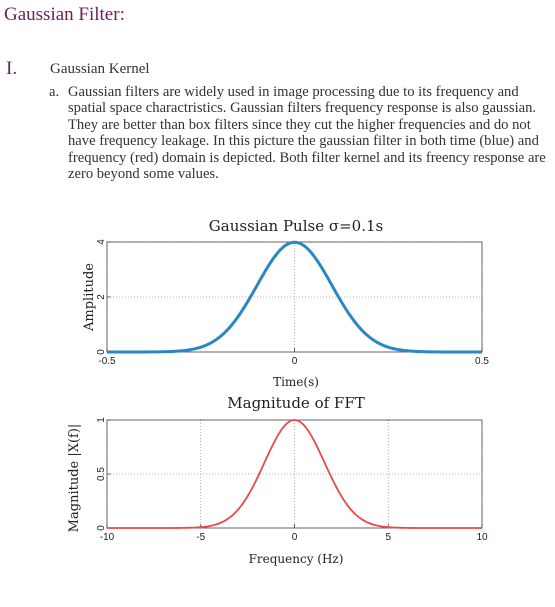 Image resolution: width=555 pixels, height=607 pixels. I want to click on item-marker: a., so click(54, 92).